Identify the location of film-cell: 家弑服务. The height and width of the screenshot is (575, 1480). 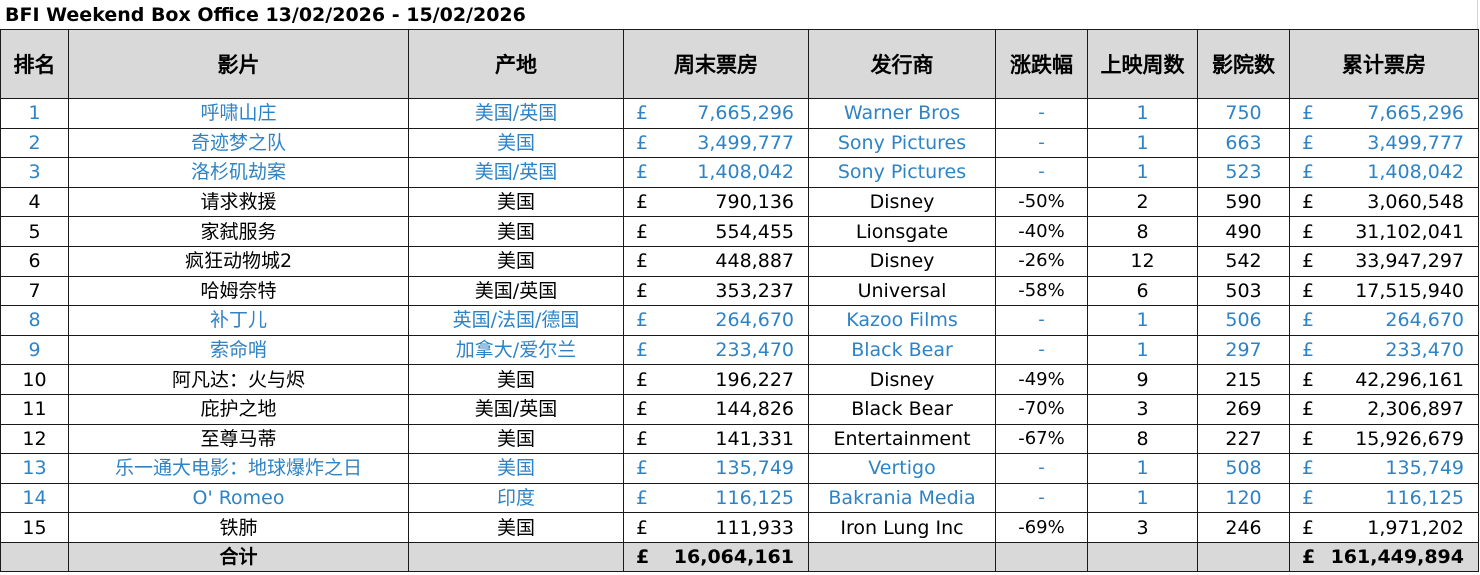
(238, 231).